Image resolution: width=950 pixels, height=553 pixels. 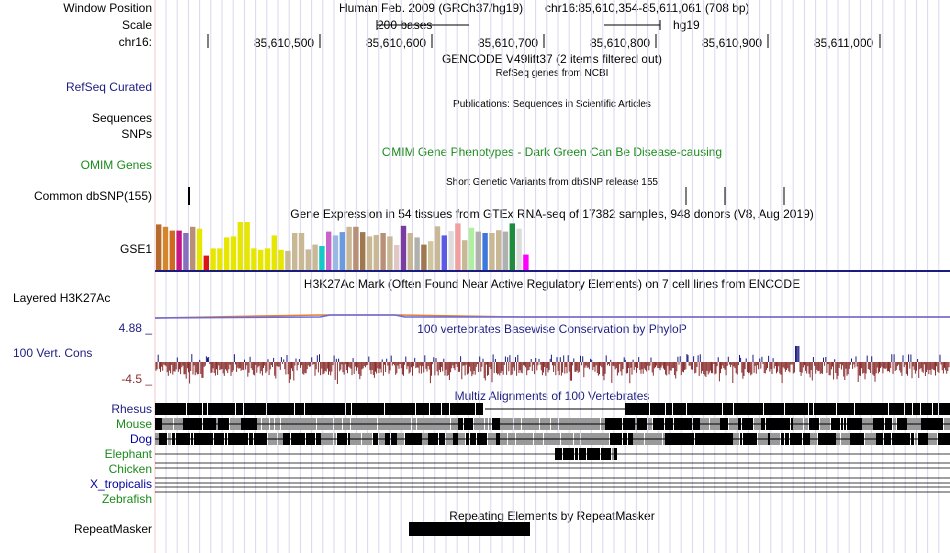 I want to click on tick-label: 85,610,700, so click(x=508, y=43).